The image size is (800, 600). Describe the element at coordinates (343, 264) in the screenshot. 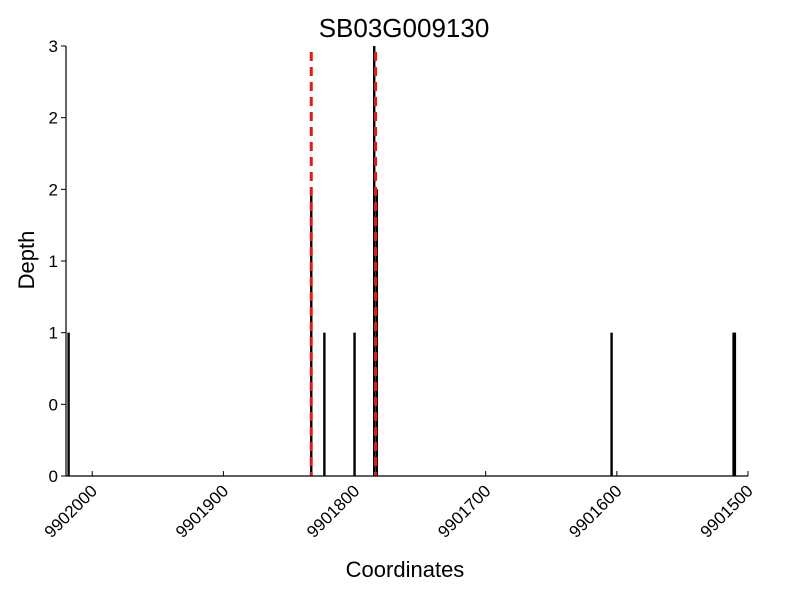

I see `boundary-markers` at that location.